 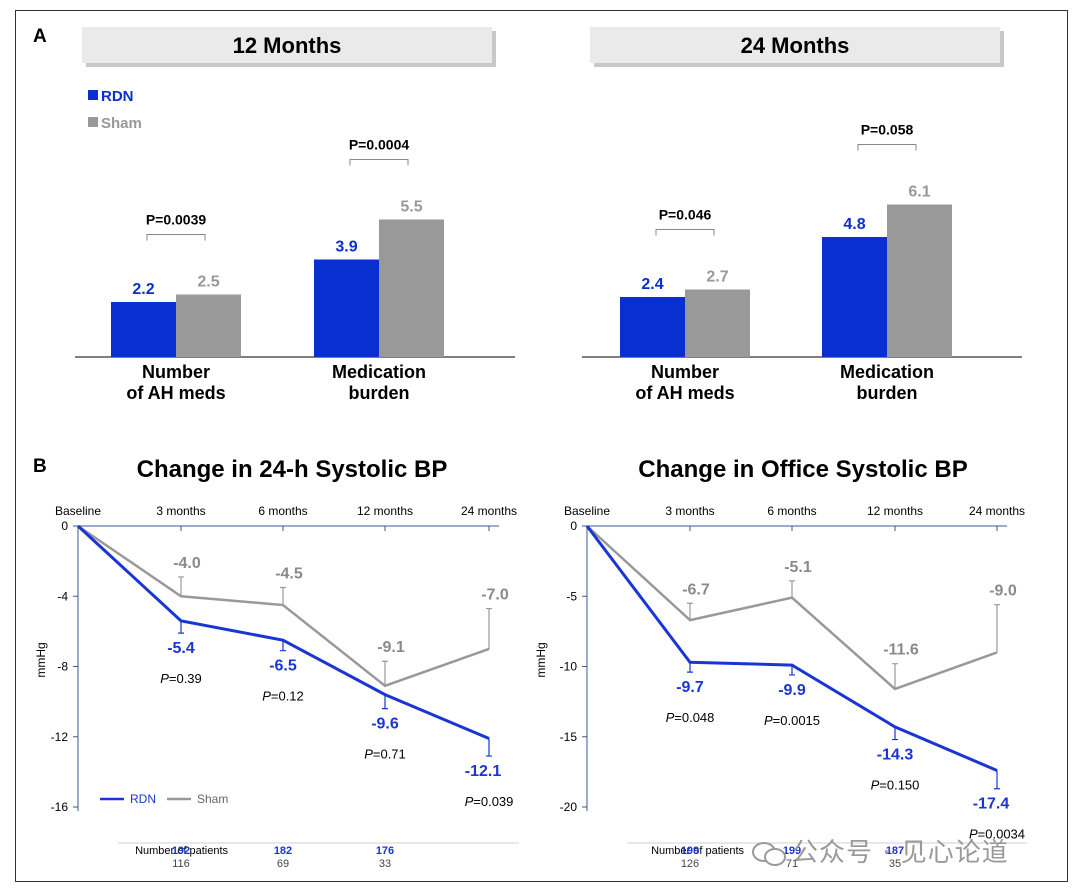 What do you see at coordinates (176, 220) in the screenshot?
I see `p-value: P=0.0039` at bounding box center [176, 220].